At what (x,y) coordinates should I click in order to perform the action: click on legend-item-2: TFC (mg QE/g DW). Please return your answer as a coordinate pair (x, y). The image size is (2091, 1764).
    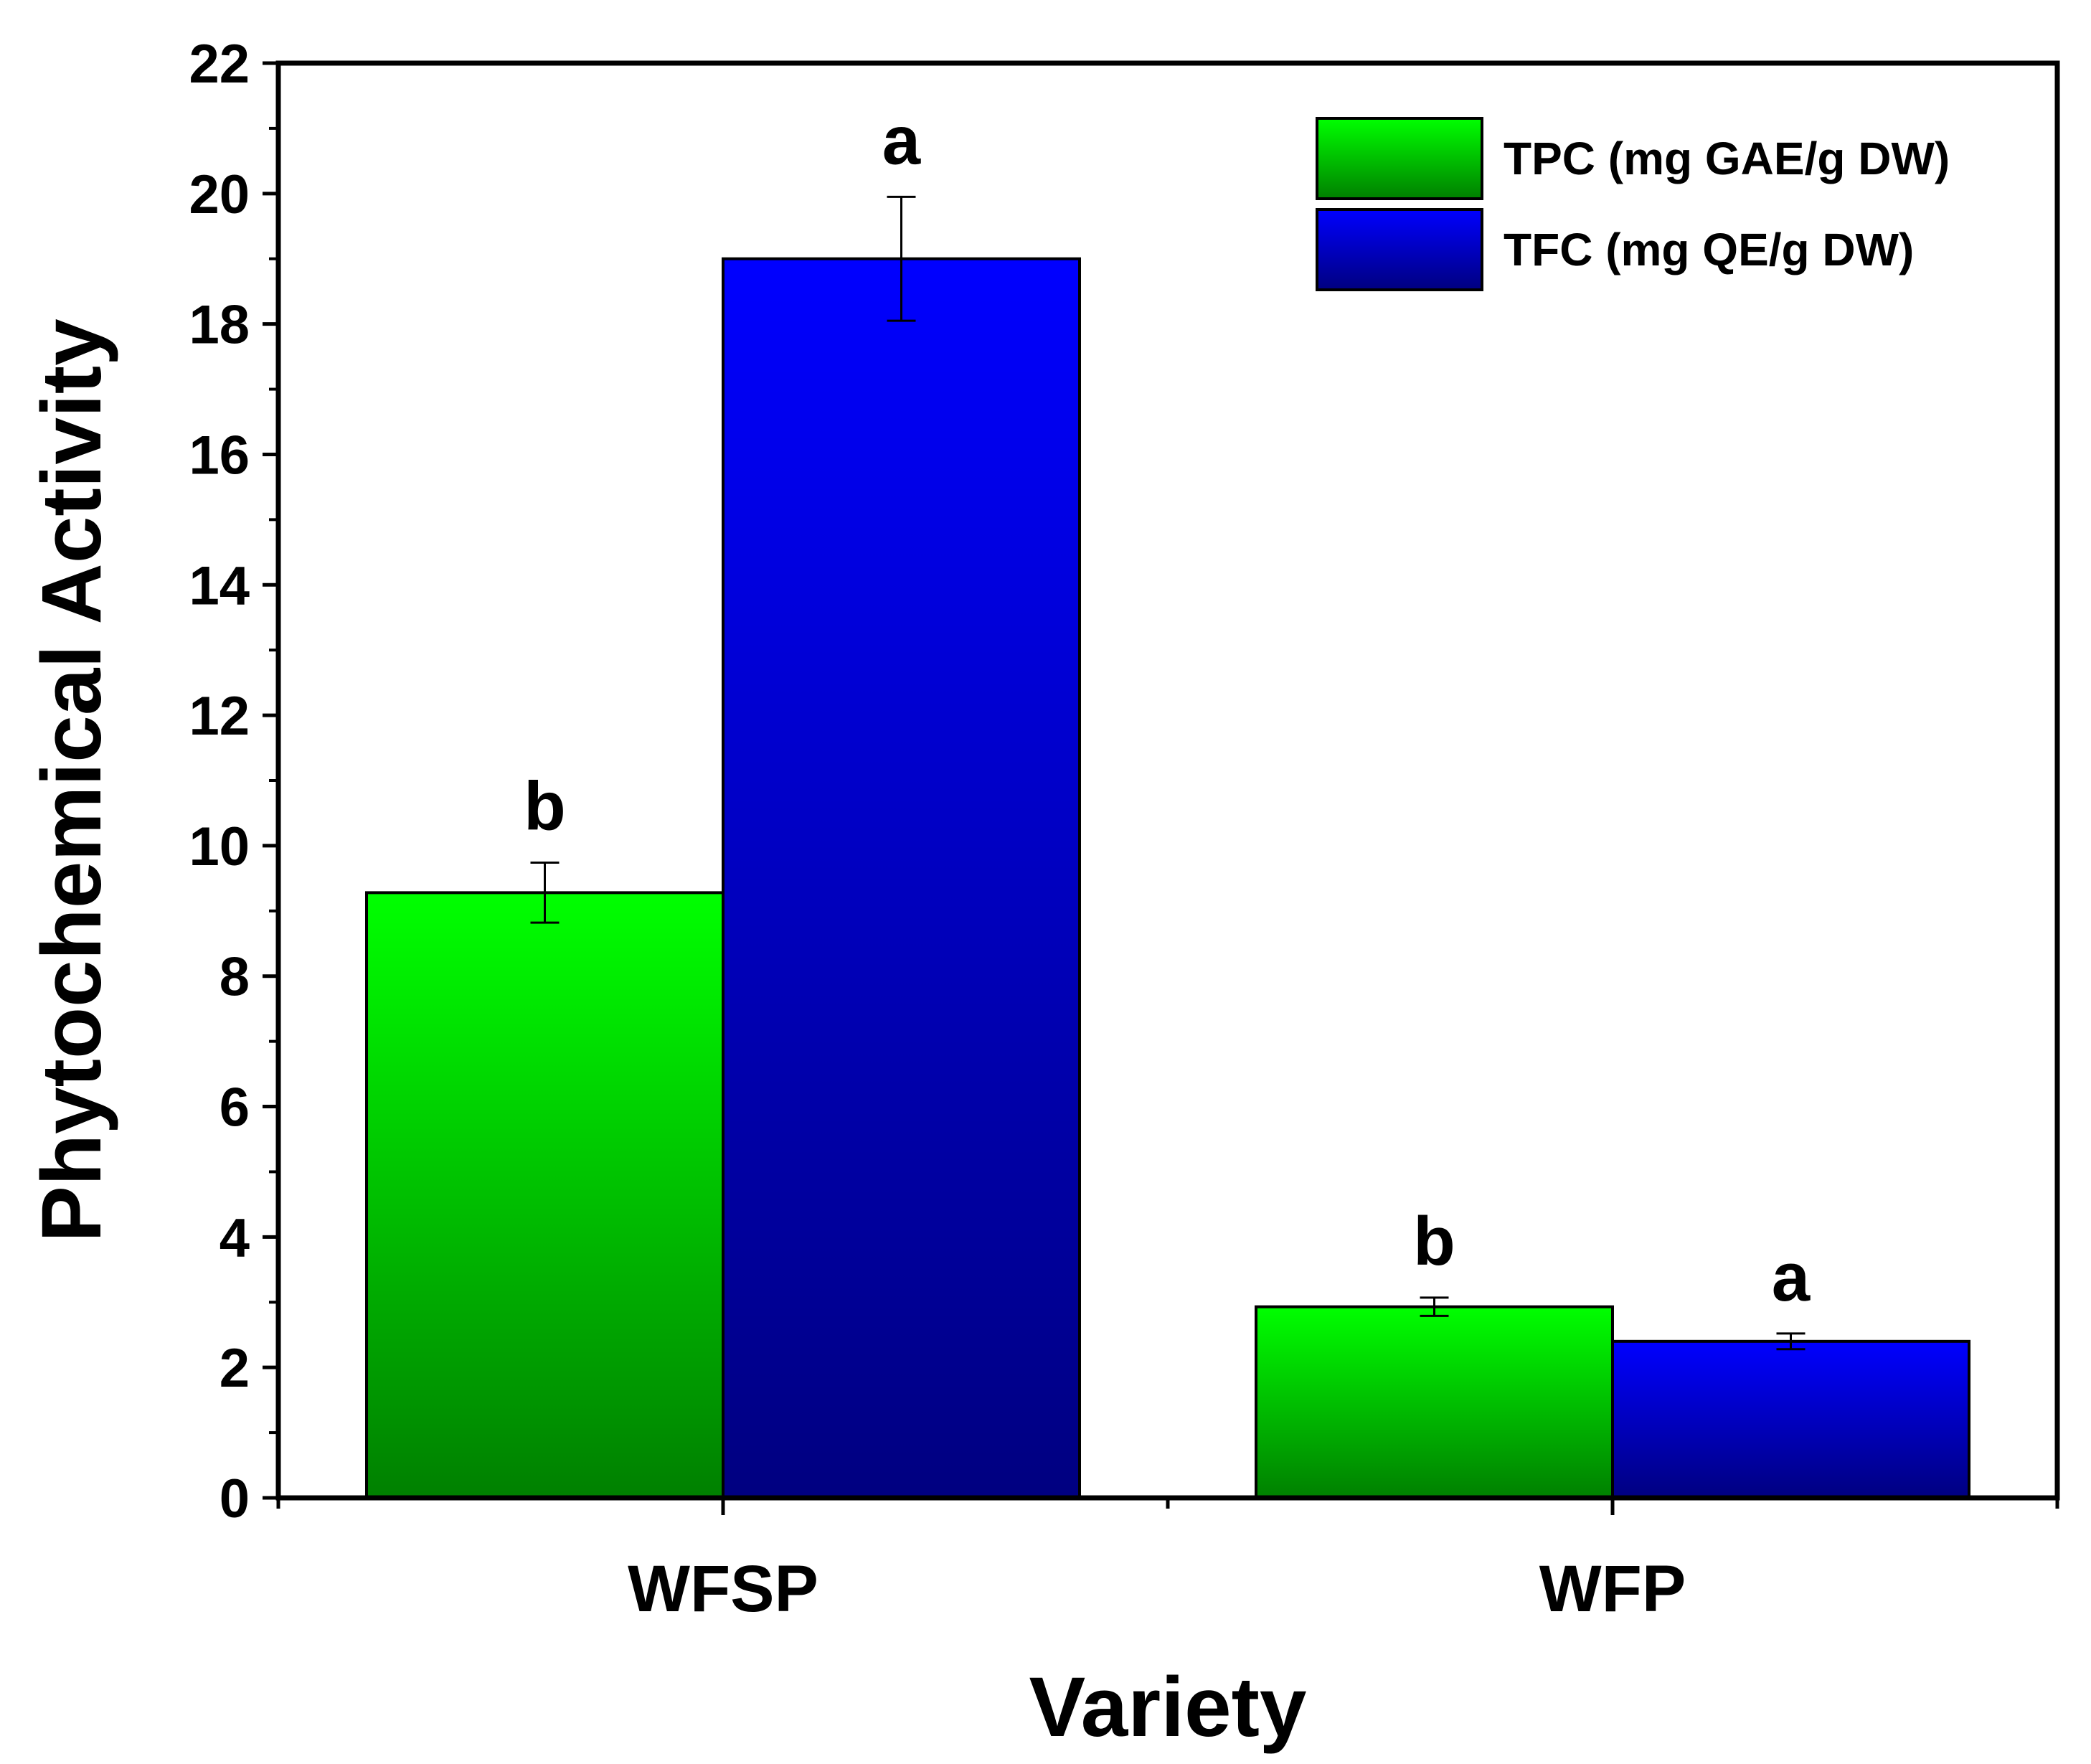
    Looking at the image, I should click on (1615, 249).